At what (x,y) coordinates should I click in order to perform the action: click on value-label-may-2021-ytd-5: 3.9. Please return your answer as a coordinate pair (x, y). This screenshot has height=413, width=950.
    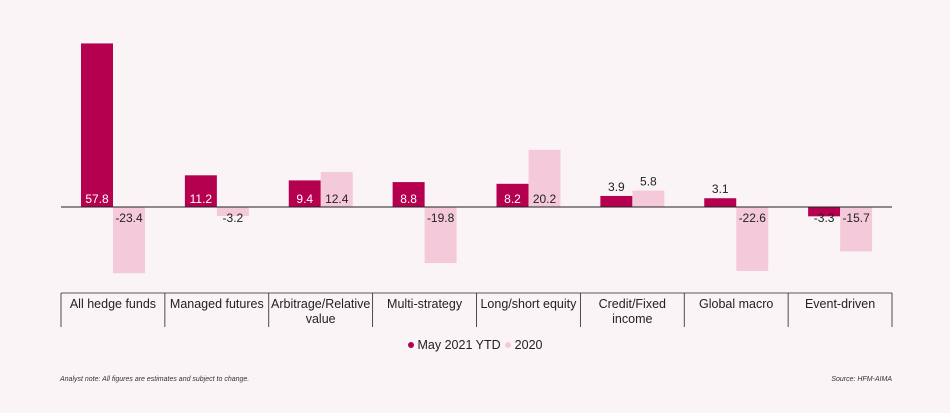
    Looking at the image, I should click on (616, 187).